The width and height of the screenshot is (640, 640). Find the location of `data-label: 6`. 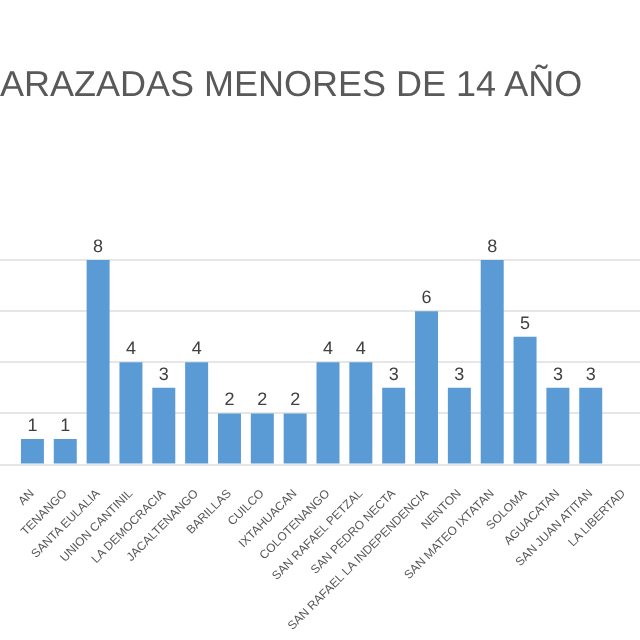

data-label: 6 is located at coordinates (426, 297).